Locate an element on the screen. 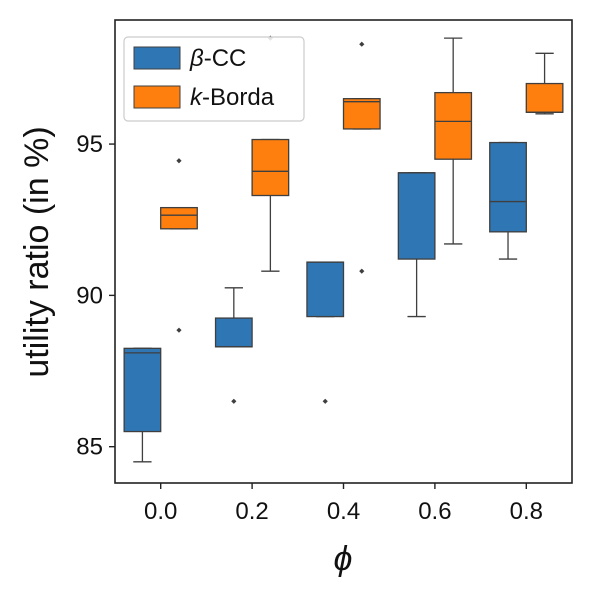 Image resolution: width=598 pixels, height=598 pixels. legend-label-beta-cc: β-CC is located at coordinates (217, 58).